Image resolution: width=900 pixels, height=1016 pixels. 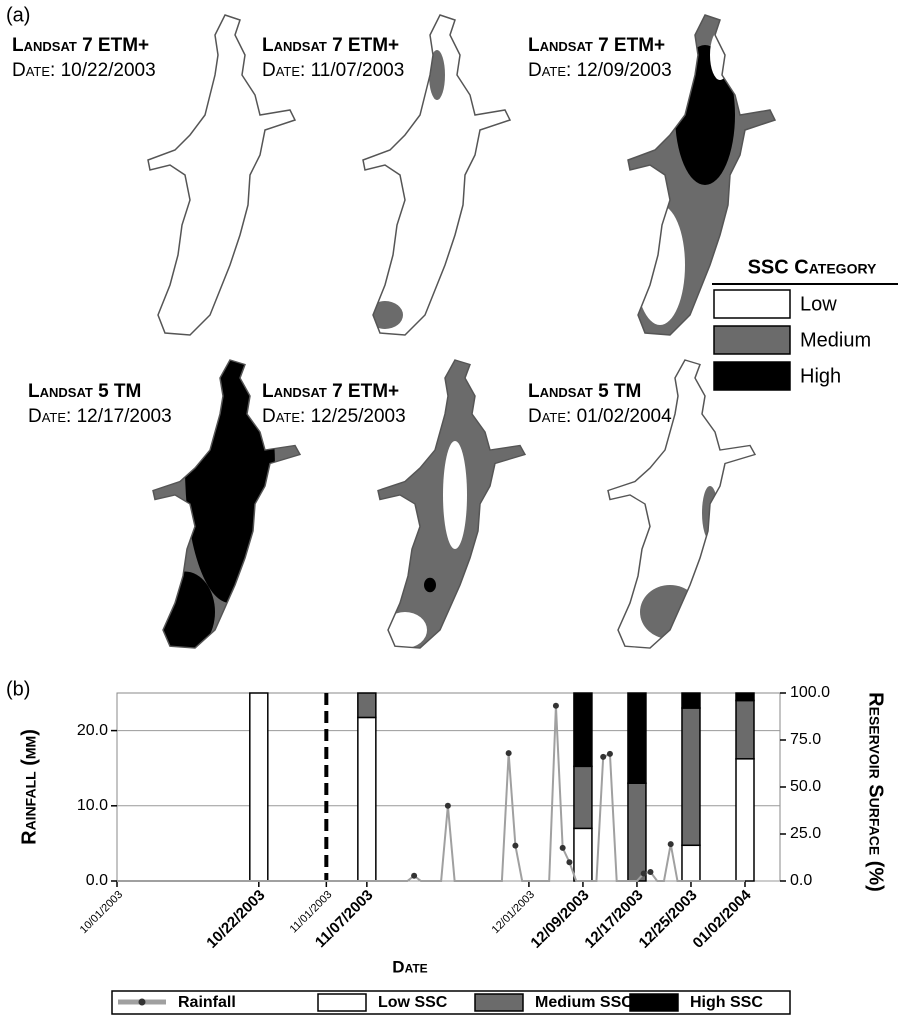 What do you see at coordinates (101, 912) in the screenshot?
I see `x-tick-label: 10/01/2003` at bounding box center [101, 912].